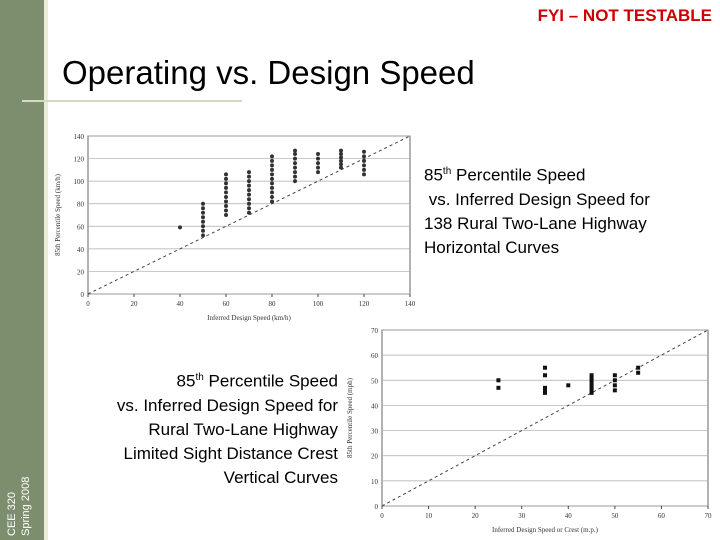 This screenshot has height=540, width=720. What do you see at coordinates (26, 506) in the screenshot?
I see `term-label: Spring 2008` at bounding box center [26, 506].